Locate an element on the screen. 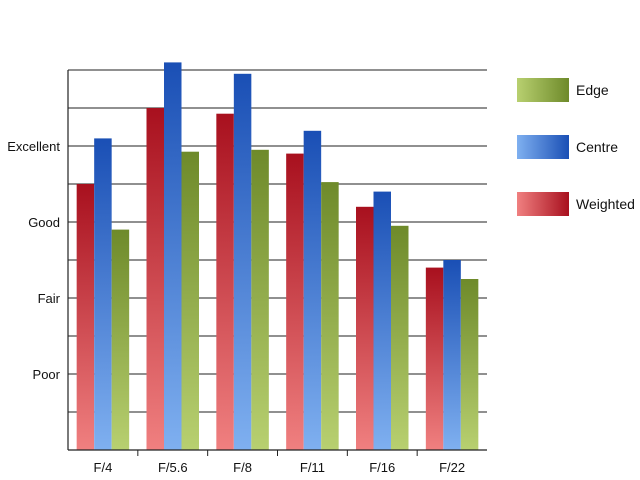  y-tick-label-excellent: Excellent is located at coordinates (33, 146).